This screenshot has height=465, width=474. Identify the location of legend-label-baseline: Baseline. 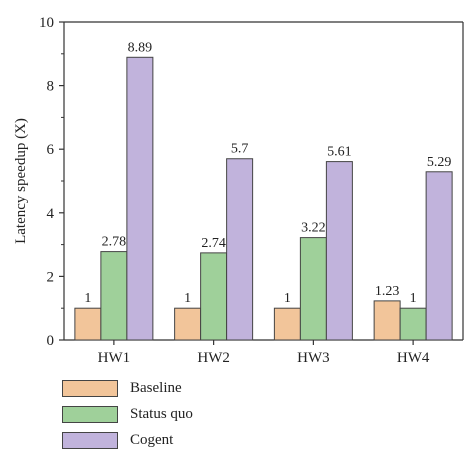
(156, 387).